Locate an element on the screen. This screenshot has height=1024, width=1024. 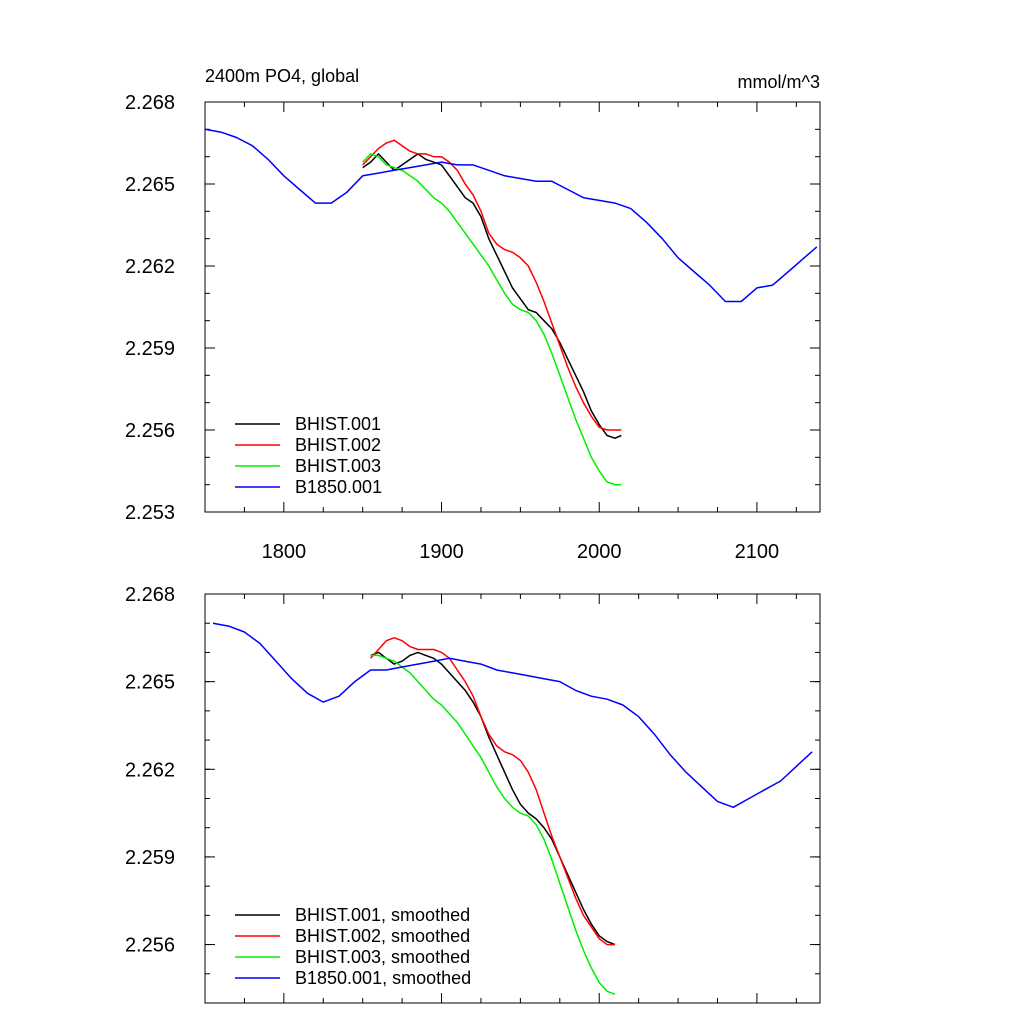
legend-label-2: BHIST.003 is located at coordinates (338, 466).